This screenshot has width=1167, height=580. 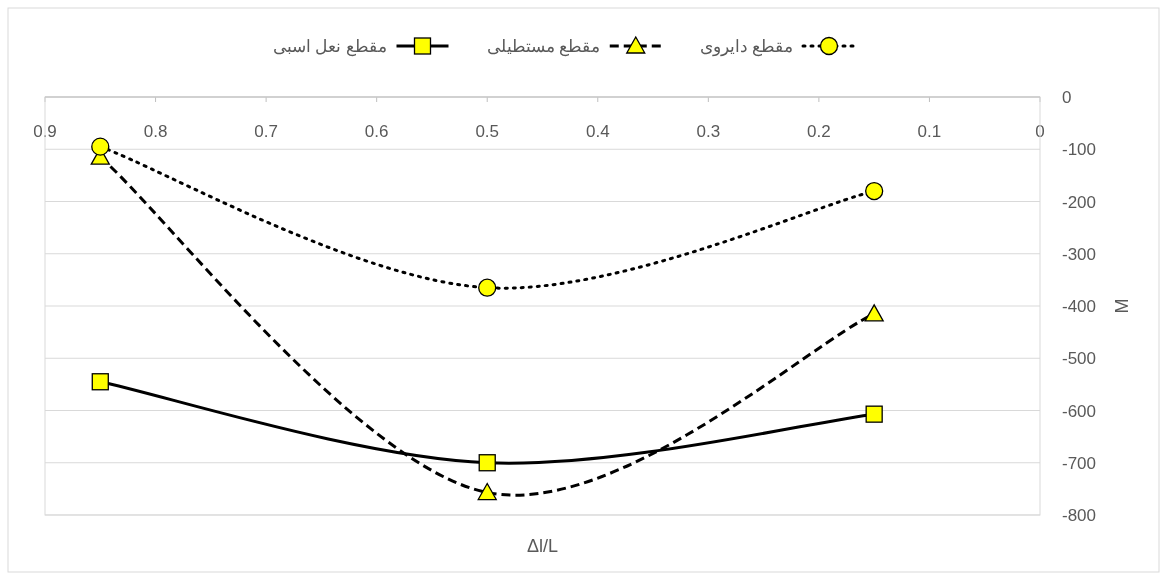 I want to click on x-tick-label: 0.6, so click(x=376, y=131).